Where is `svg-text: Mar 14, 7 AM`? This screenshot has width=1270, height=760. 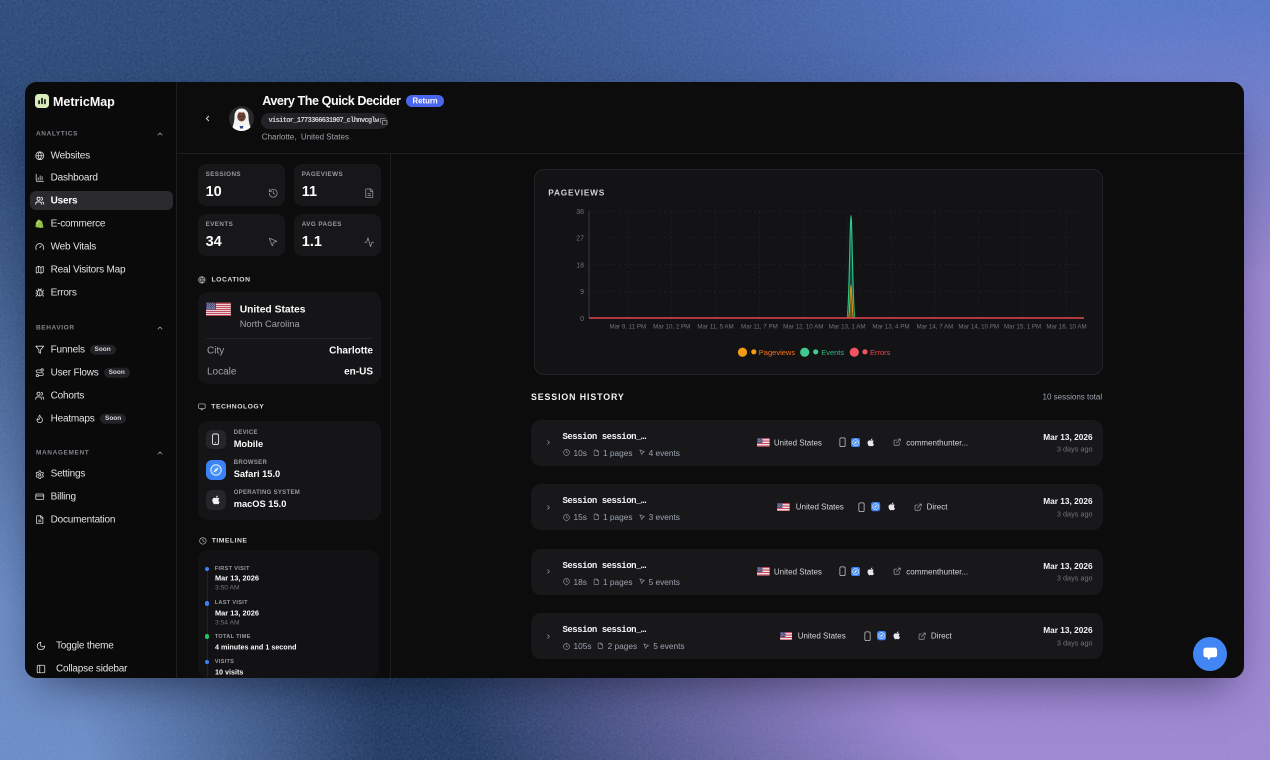 svg-text: Mar 14, 7 AM is located at coordinates (935, 326).